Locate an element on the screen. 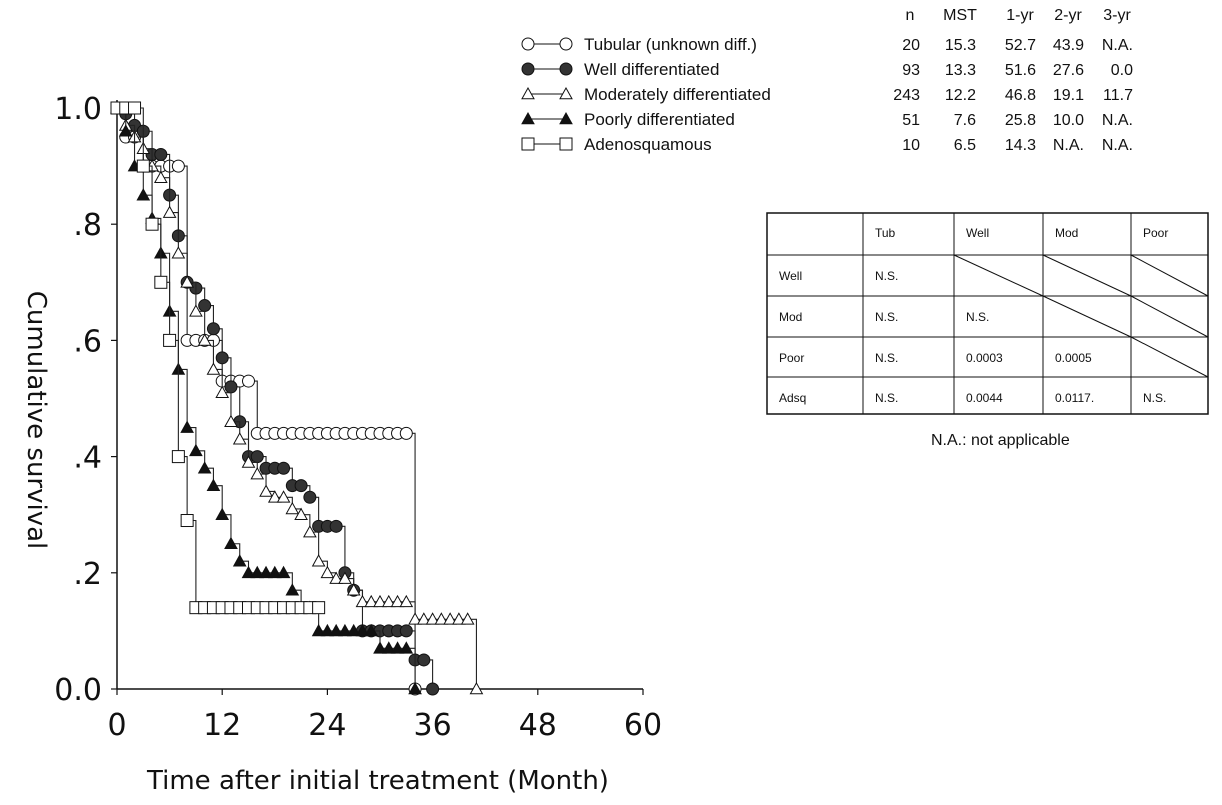 The image size is (1222, 805). y-tick-label: .6 is located at coordinates (87, 341).